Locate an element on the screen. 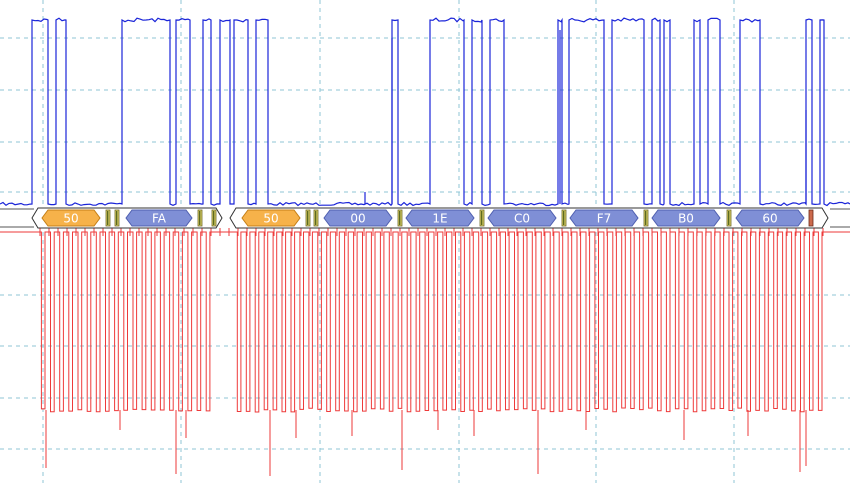 This screenshot has width=850, height=483. decoded-packet-data: 00 is located at coordinates (358, 218).